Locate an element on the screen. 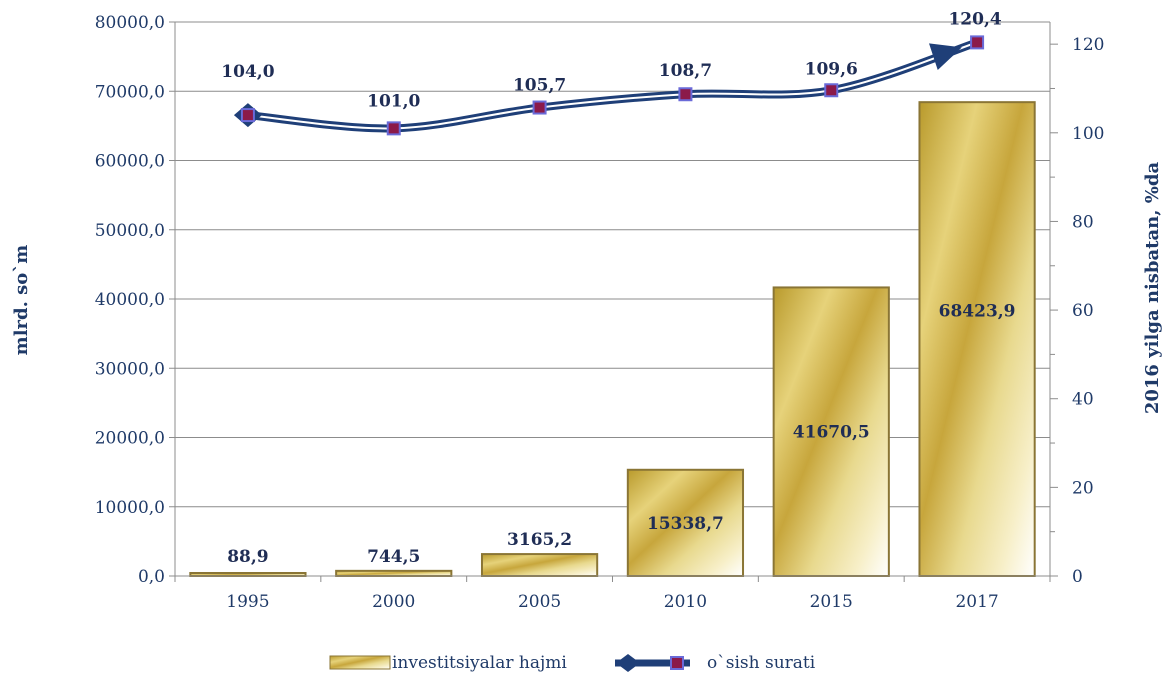  line-path-highlight is located at coordinates (612, 85).